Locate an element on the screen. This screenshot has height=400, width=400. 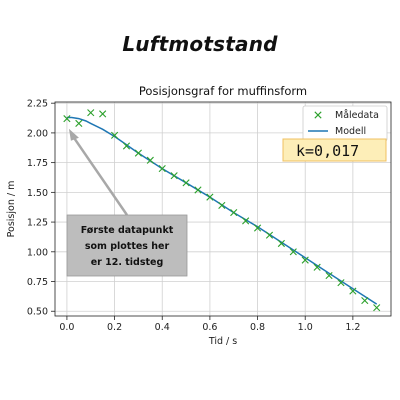
legend-label-maaledata: Måledata is located at coordinates (357, 115).